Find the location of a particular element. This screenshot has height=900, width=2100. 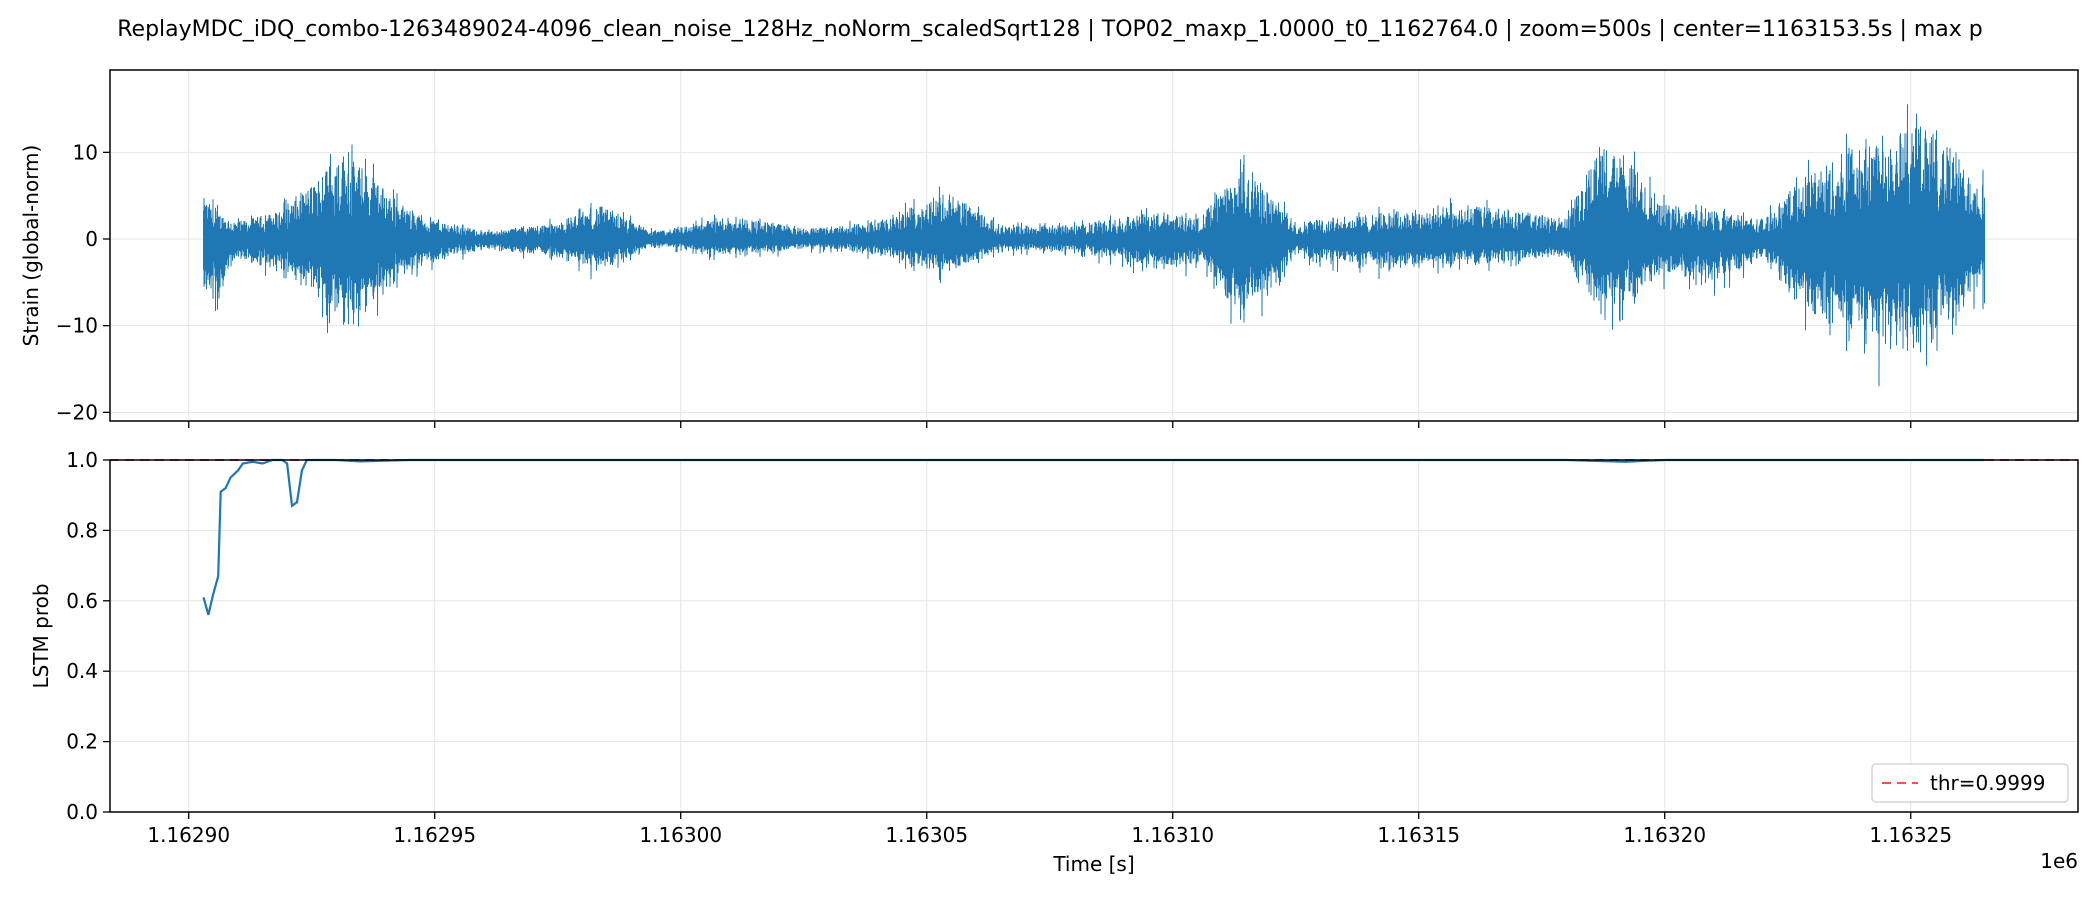

lstm-y-axis-label: LSTM prob is located at coordinates (41, 635).